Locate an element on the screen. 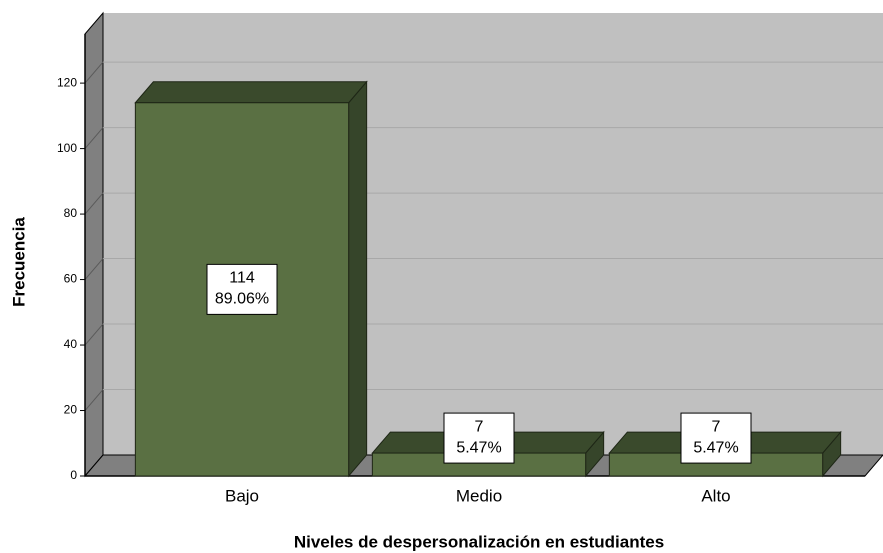 The height and width of the screenshot is (553, 883). y-axis-title: Frecuencia is located at coordinates (18, 262).